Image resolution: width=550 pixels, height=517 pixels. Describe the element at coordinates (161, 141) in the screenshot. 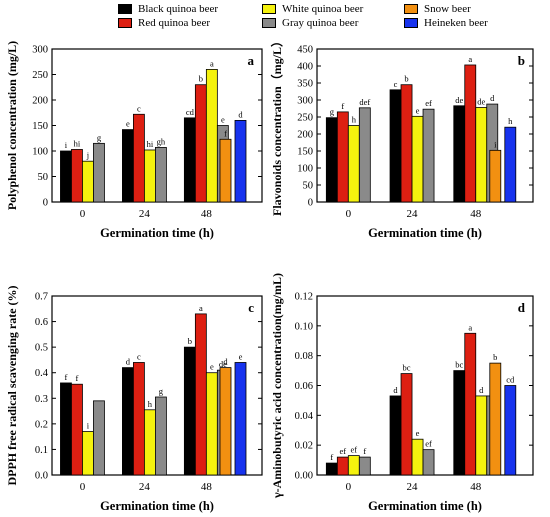

I see `significance-letter: gh` at that location.